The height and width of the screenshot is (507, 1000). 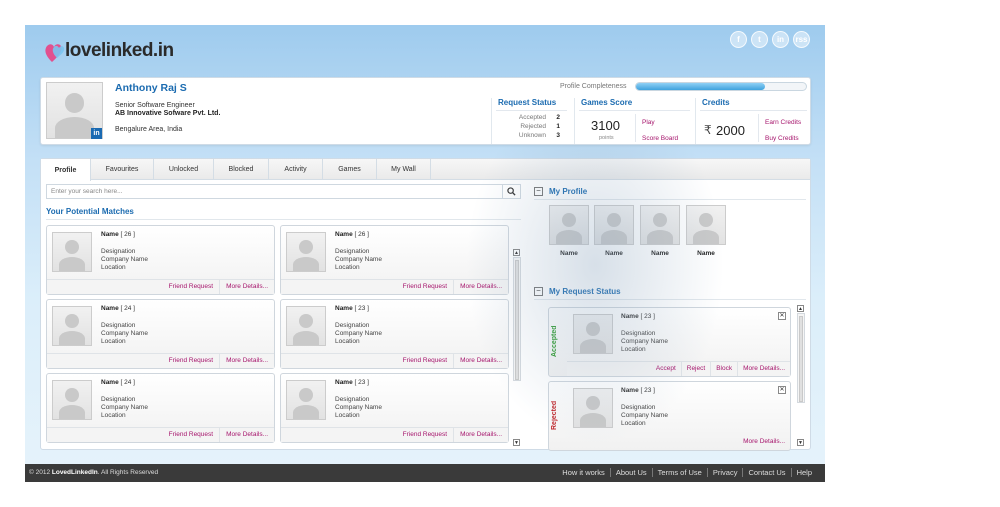 I want to click on profile-name: Anthony Raj S, so click(x=151, y=88).